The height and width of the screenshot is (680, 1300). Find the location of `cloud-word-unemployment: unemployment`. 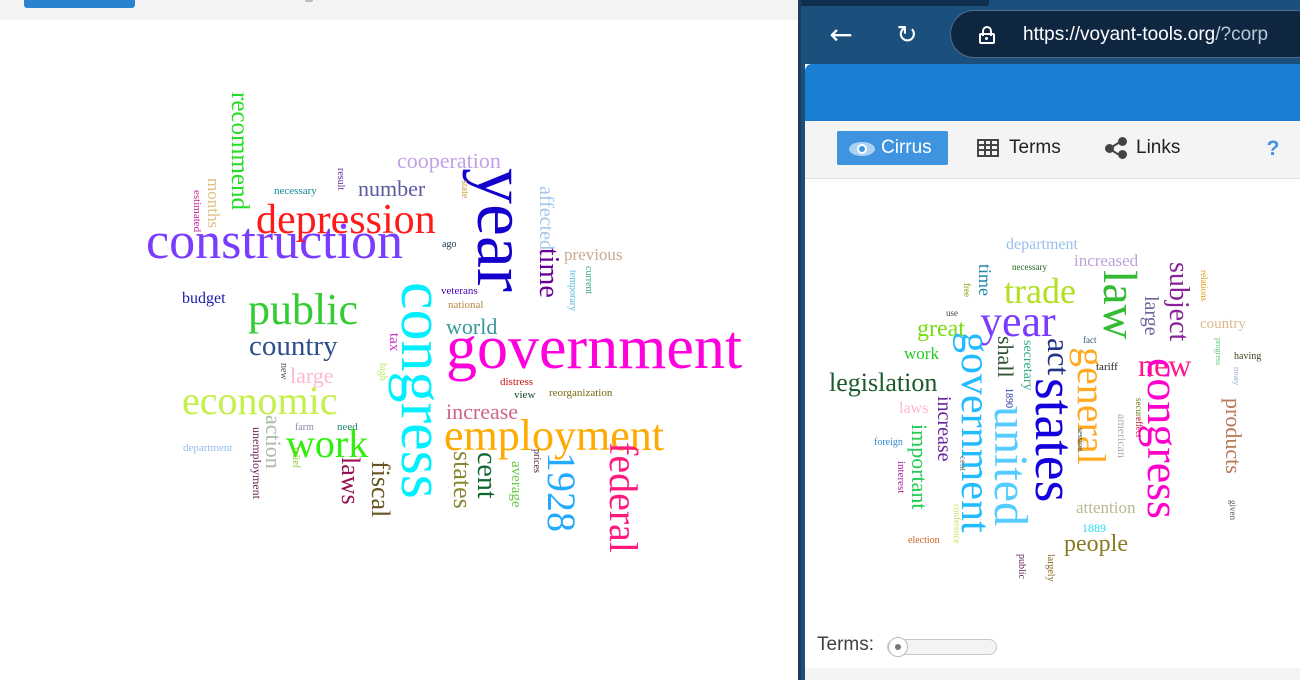

cloud-word-unemployment: unemployment is located at coordinates (257, 463).